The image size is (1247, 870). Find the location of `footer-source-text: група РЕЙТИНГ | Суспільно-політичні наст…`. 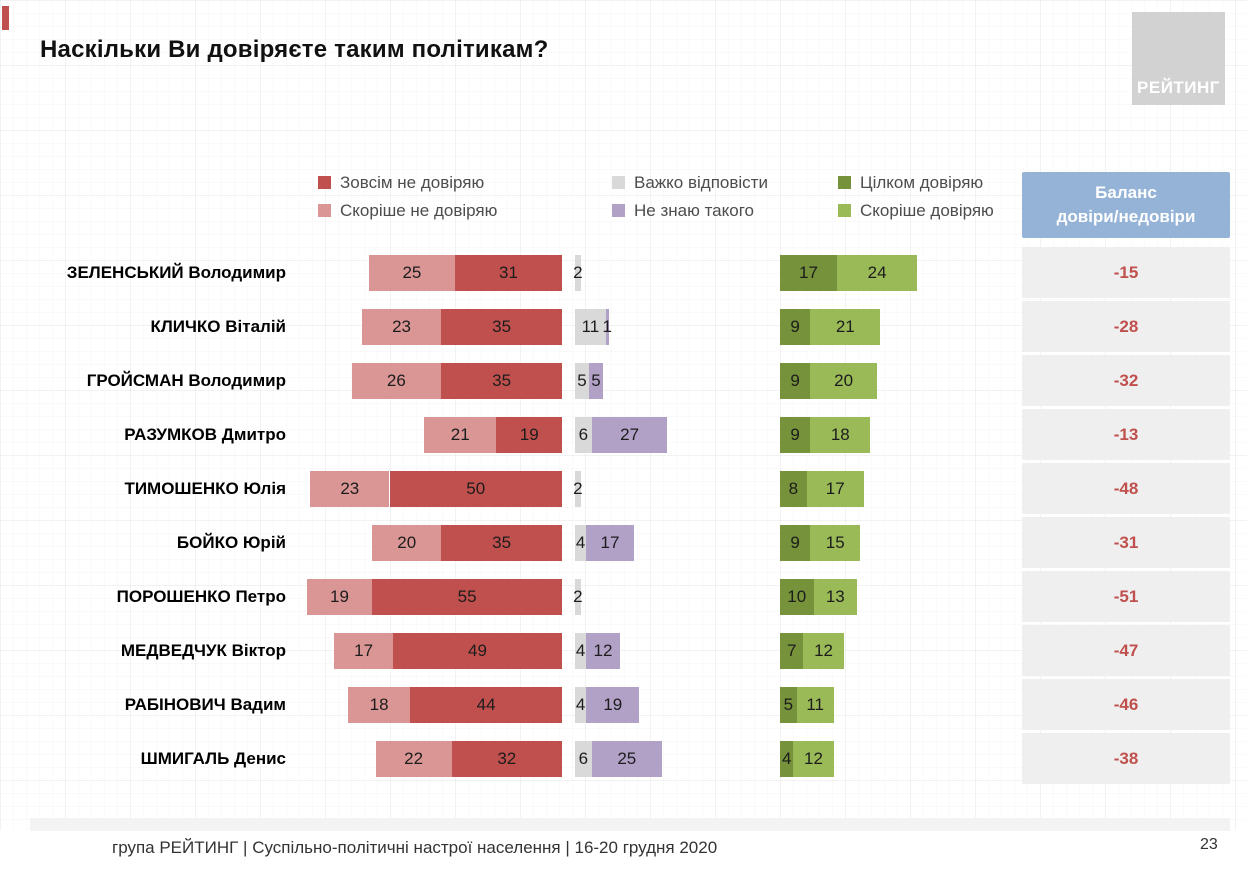

footer-source-text: група РЕЙТИНГ | Суспільно-політичні наст… is located at coordinates (415, 847).